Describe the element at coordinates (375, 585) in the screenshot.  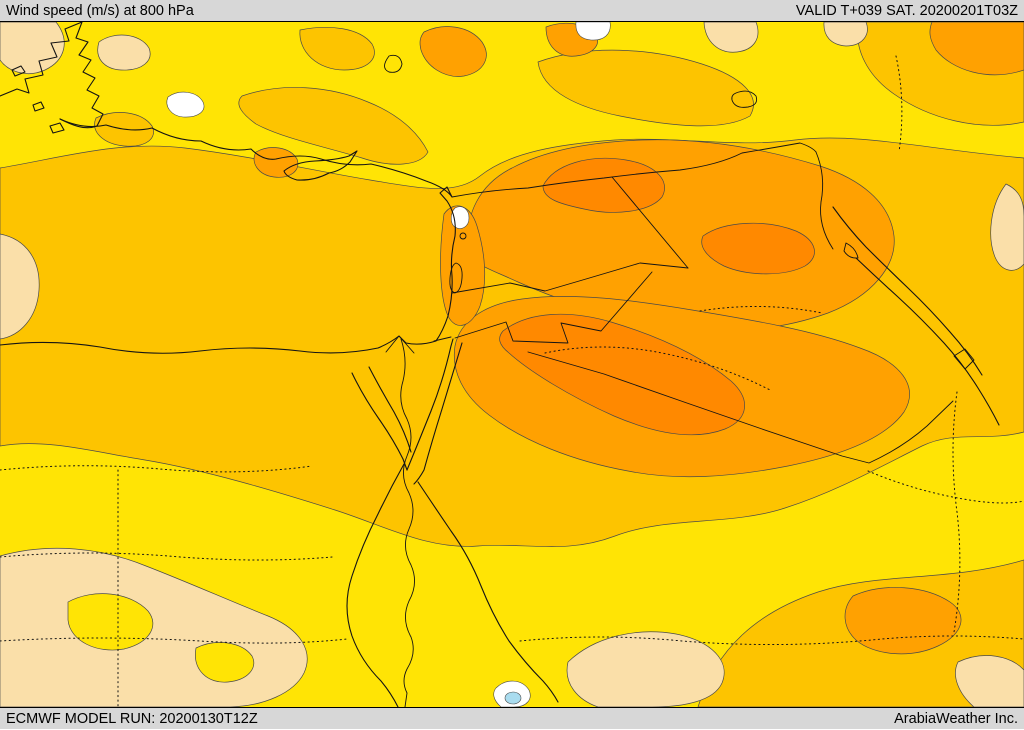
I see `coastline-red-sea-west` at that location.